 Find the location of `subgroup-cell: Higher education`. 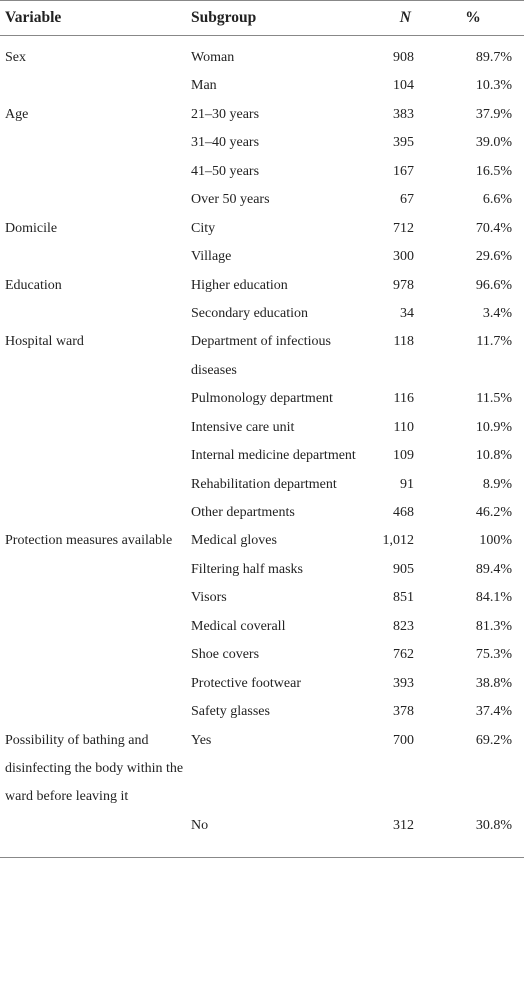

subgroup-cell: Higher education is located at coordinates (239, 285).